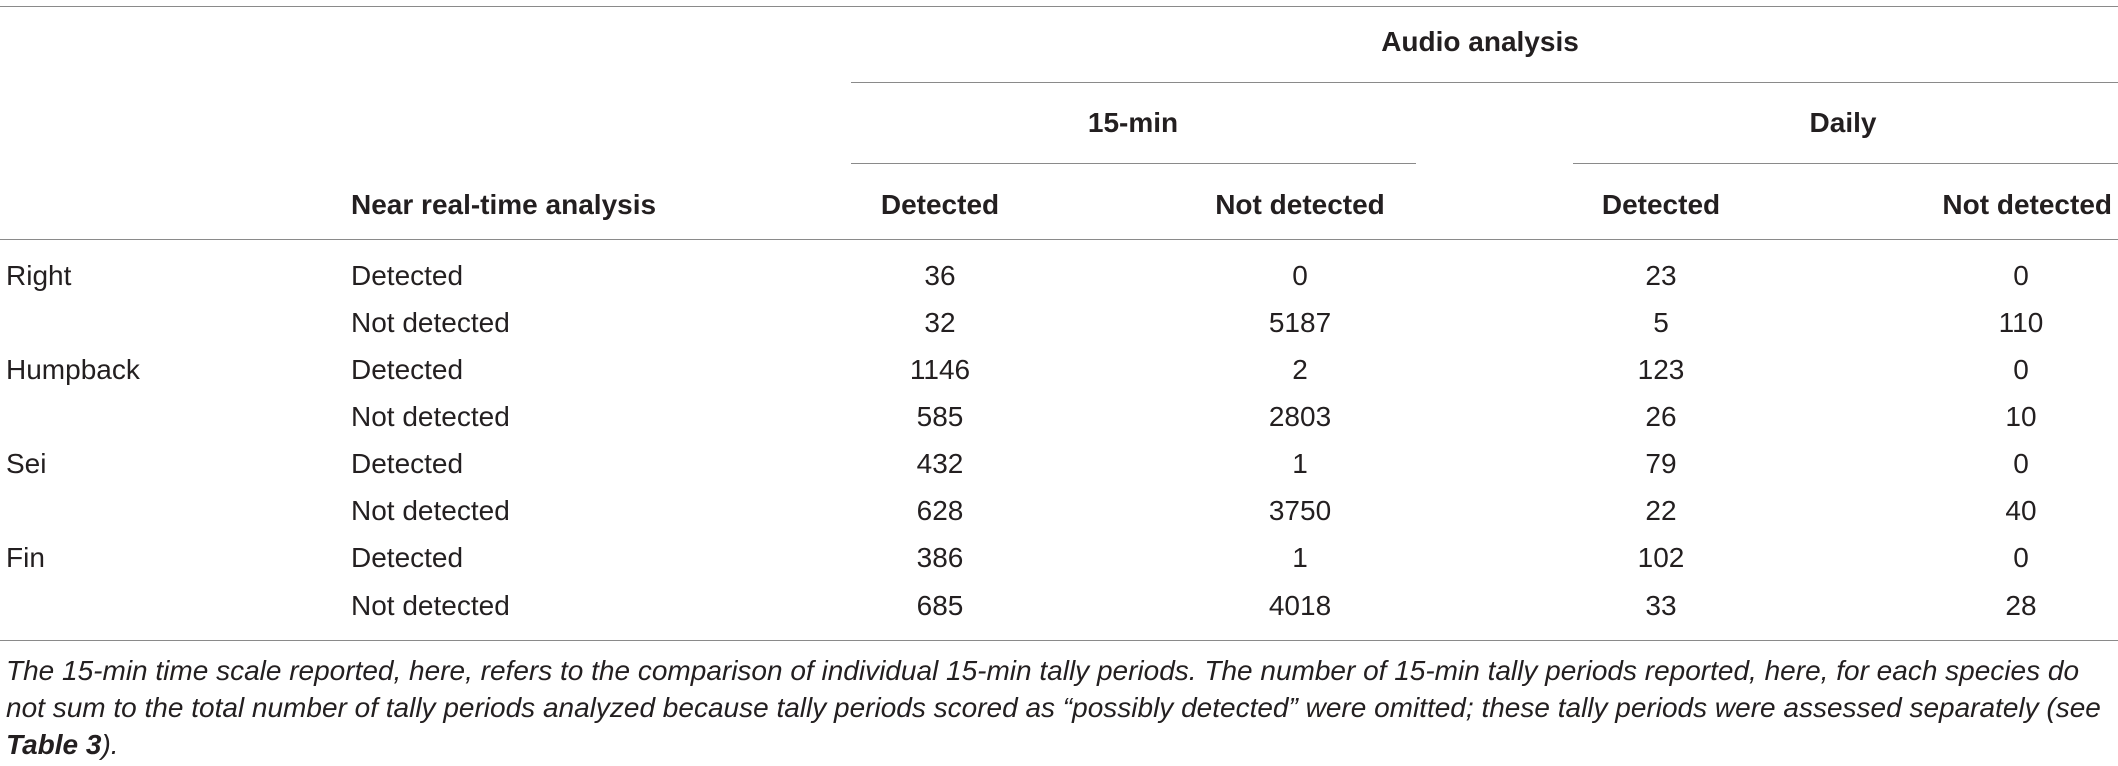 The height and width of the screenshot is (766, 2118). I want to click on daily-rule, so click(1845, 163).